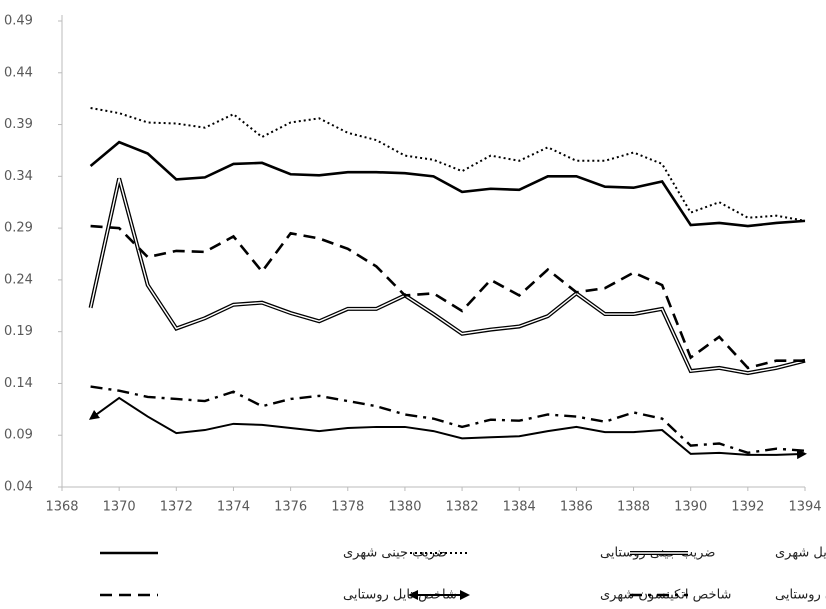 Image resolution: width=826 pixels, height=609 pixels. Describe the element at coordinates (576, 507) in the screenshot. I see `x-tick-label: 1386` at that location.